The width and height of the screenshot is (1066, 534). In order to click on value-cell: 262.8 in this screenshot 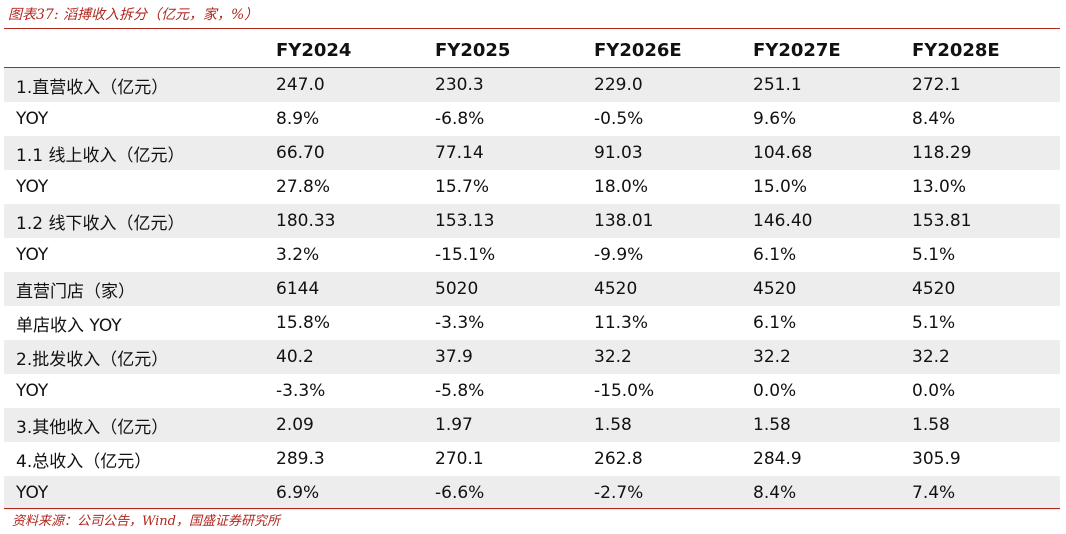, I will do `click(618, 459)`.